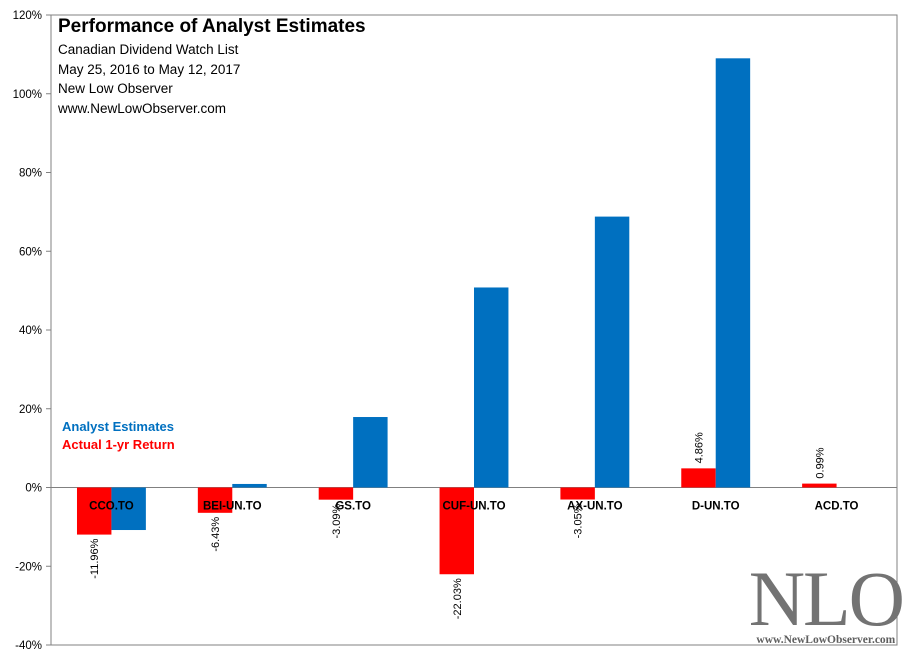 The height and width of the screenshot is (662, 911). Describe the element at coordinates (216, 534) in the screenshot. I see `data-label-actual-return: -6.43%` at that location.